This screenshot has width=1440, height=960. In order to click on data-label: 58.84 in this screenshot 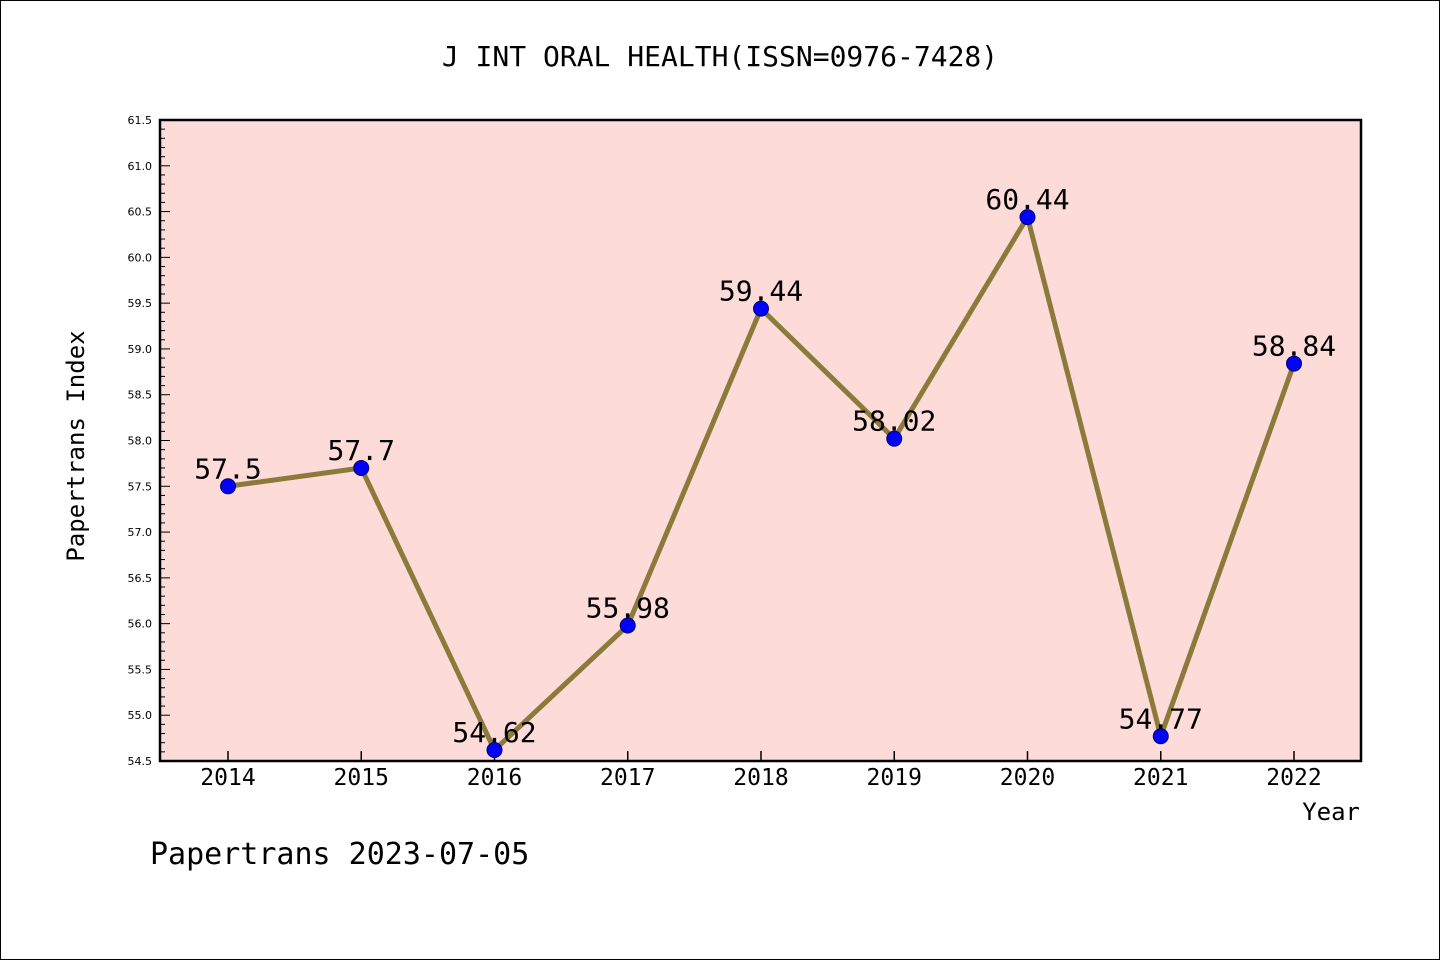, I will do `click(1294, 346)`.